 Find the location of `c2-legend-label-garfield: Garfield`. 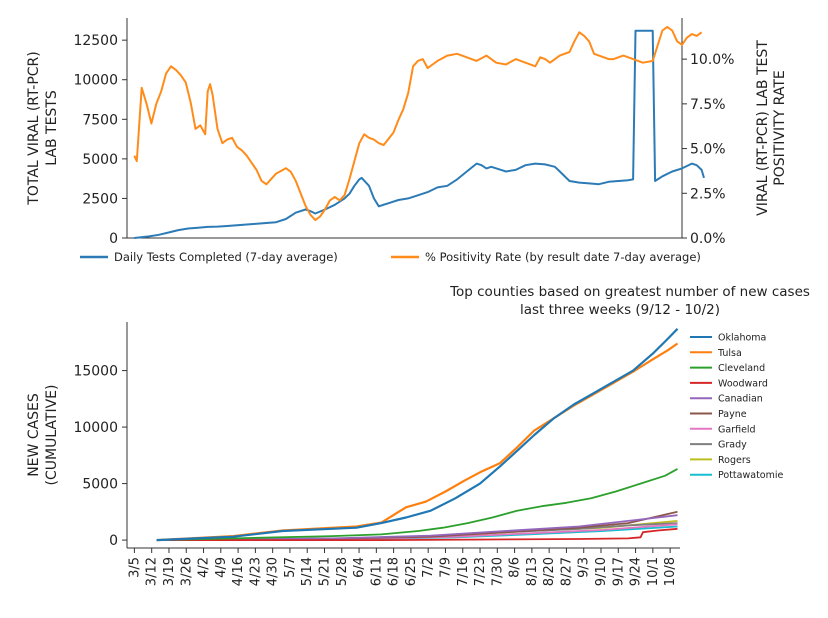

c2-legend-label-garfield: Garfield is located at coordinates (737, 429).